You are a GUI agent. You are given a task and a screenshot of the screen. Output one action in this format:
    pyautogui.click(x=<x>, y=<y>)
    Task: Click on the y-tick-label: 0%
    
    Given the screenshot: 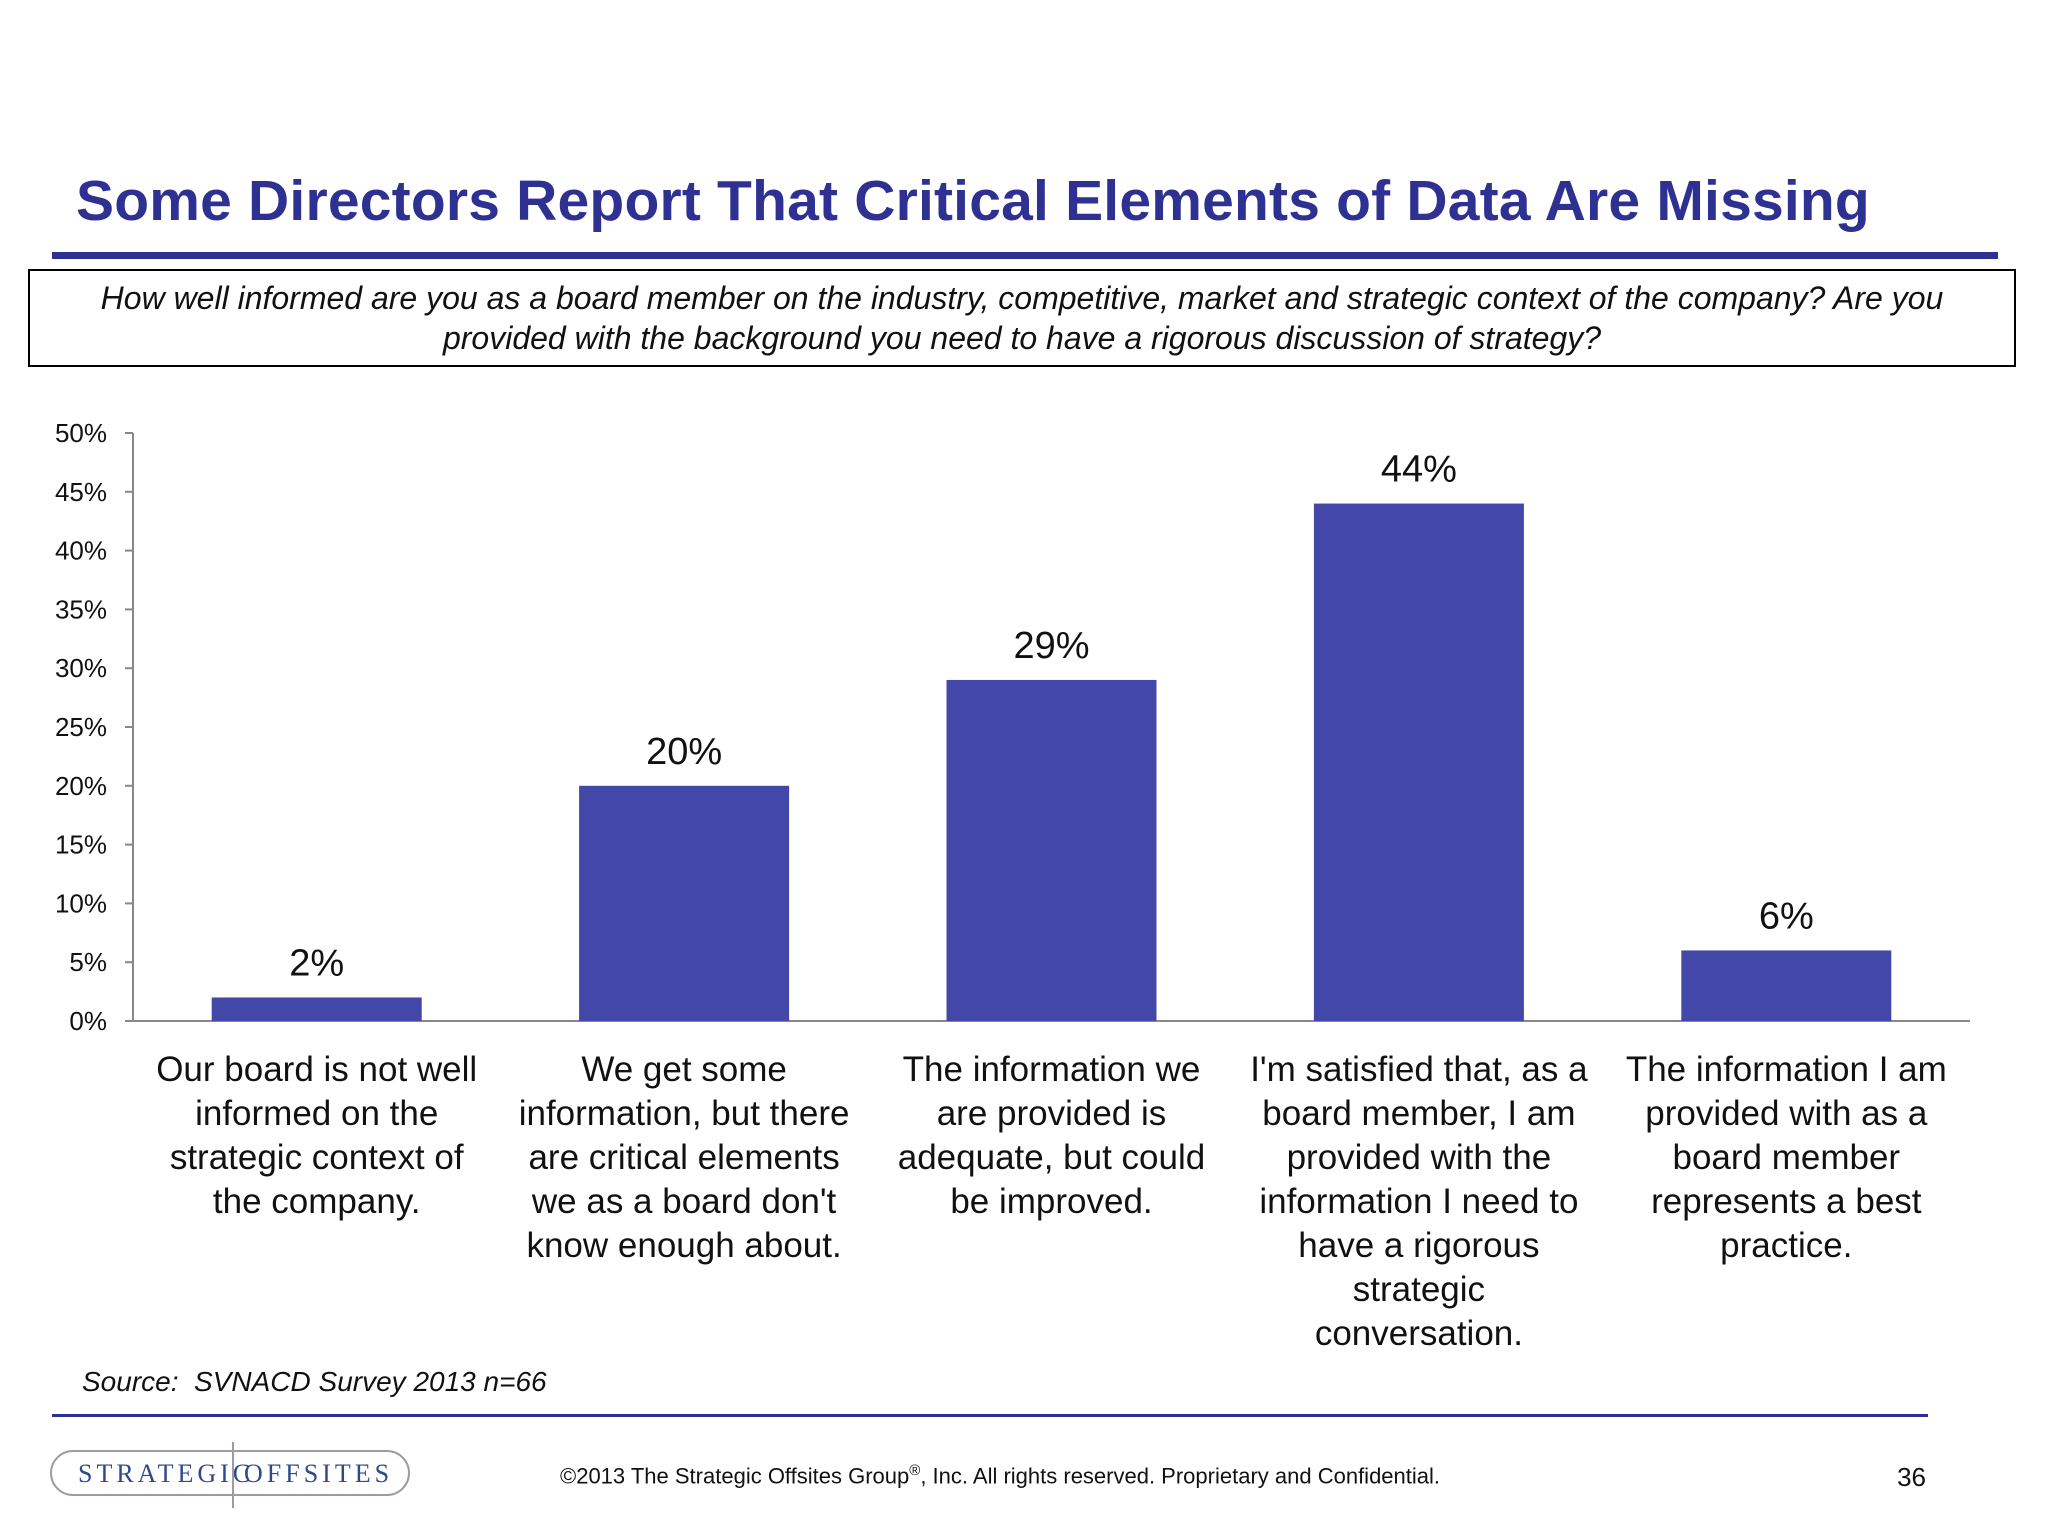 What is the action you would take?
    pyautogui.click(x=88, y=1021)
    